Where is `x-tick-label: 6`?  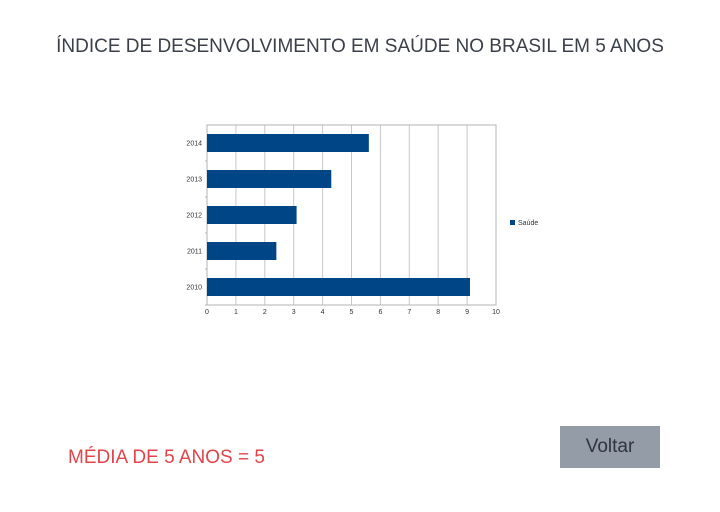
x-tick-label: 6 is located at coordinates (380, 312).